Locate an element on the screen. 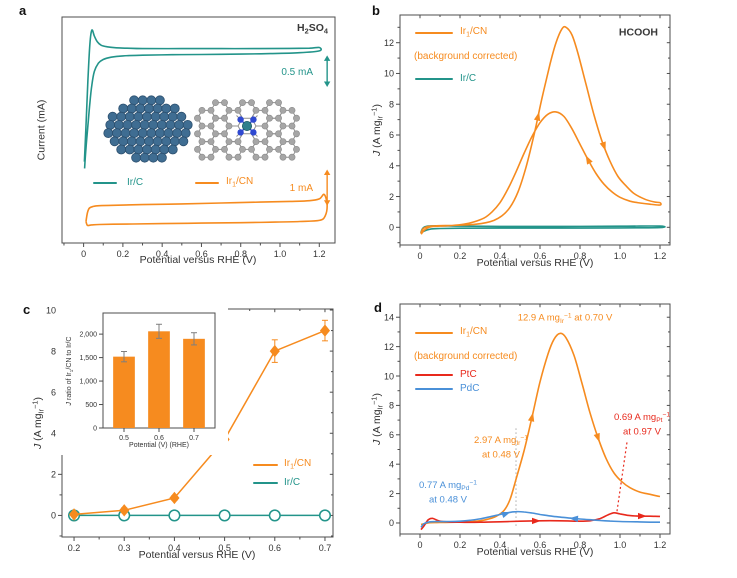  legend-line-pdc is located at coordinates (434, 389).